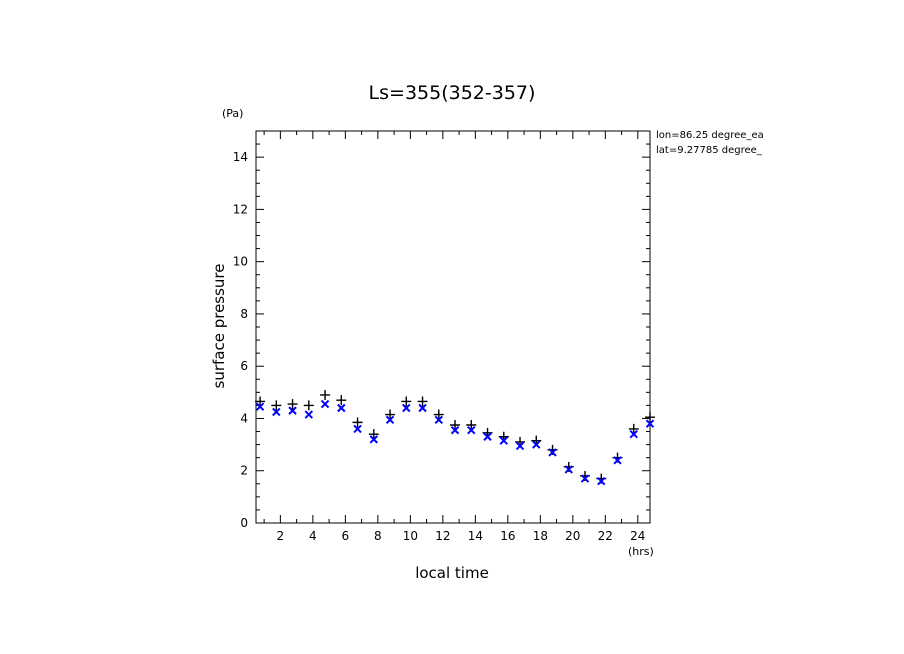 Image resolution: width=904 pixels, height=654 pixels. What do you see at coordinates (410, 536) in the screenshot?
I see `x-tick-label: 10` at bounding box center [410, 536].